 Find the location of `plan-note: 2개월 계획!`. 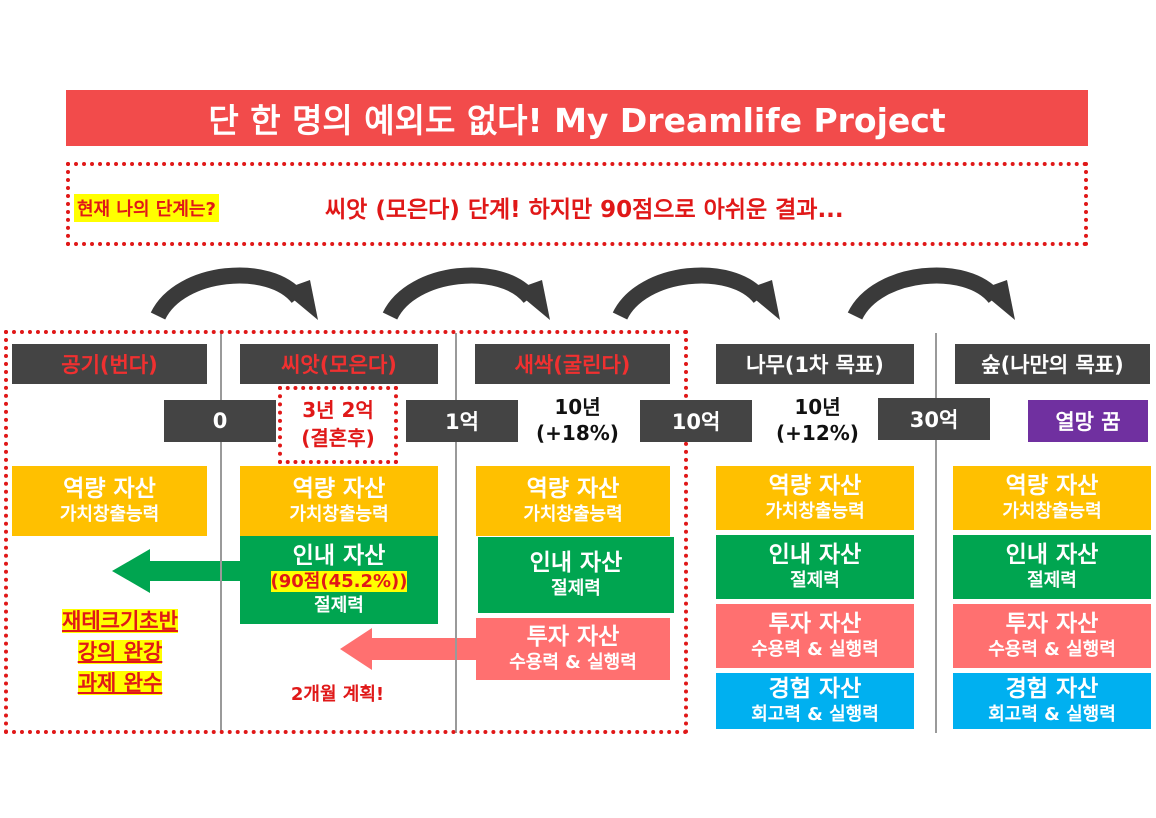

plan-note: 2개월 계획! is located at coordinates (337, 694).